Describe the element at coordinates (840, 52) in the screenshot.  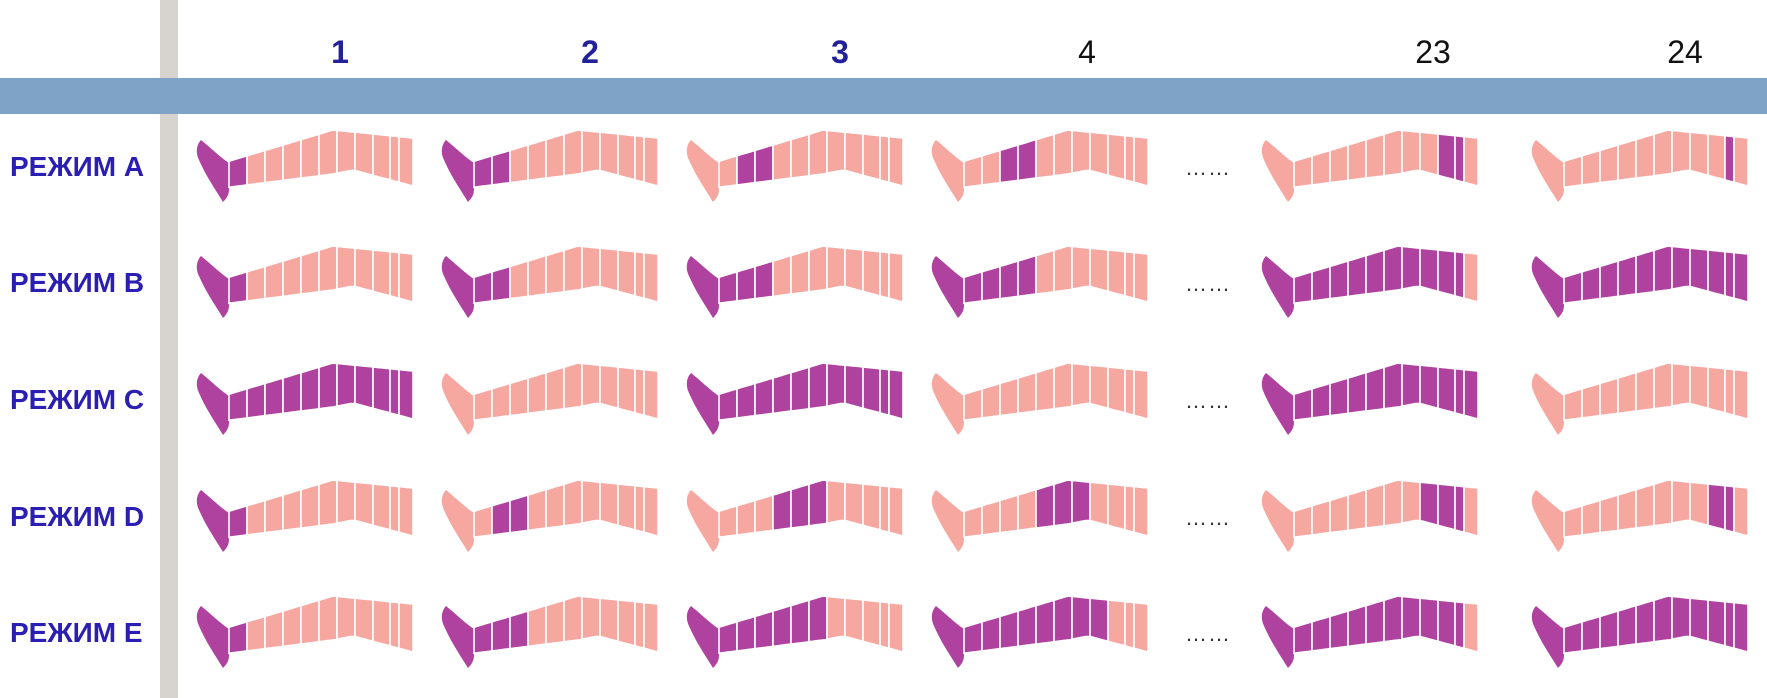
I see `column-header-3: 3` at that location.